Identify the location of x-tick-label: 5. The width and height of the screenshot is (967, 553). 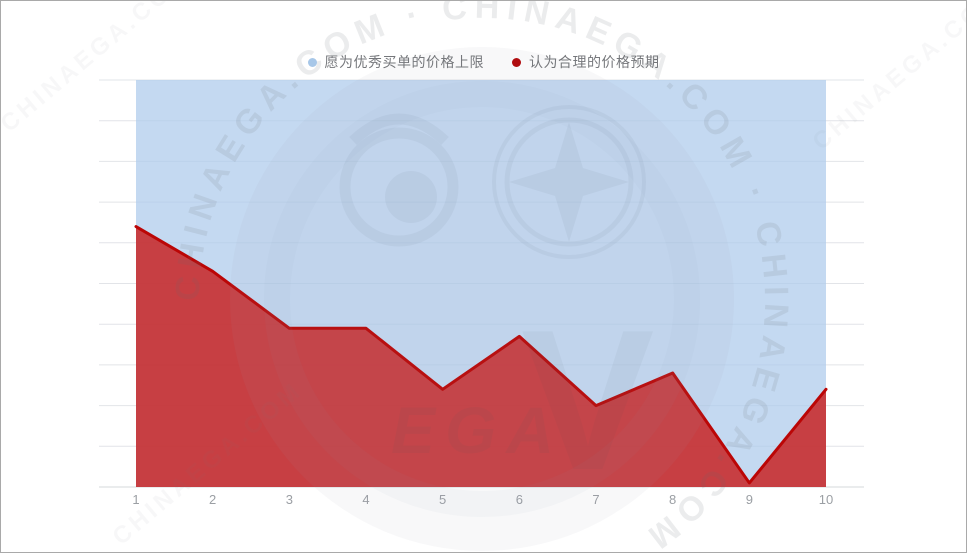
(442, 499).